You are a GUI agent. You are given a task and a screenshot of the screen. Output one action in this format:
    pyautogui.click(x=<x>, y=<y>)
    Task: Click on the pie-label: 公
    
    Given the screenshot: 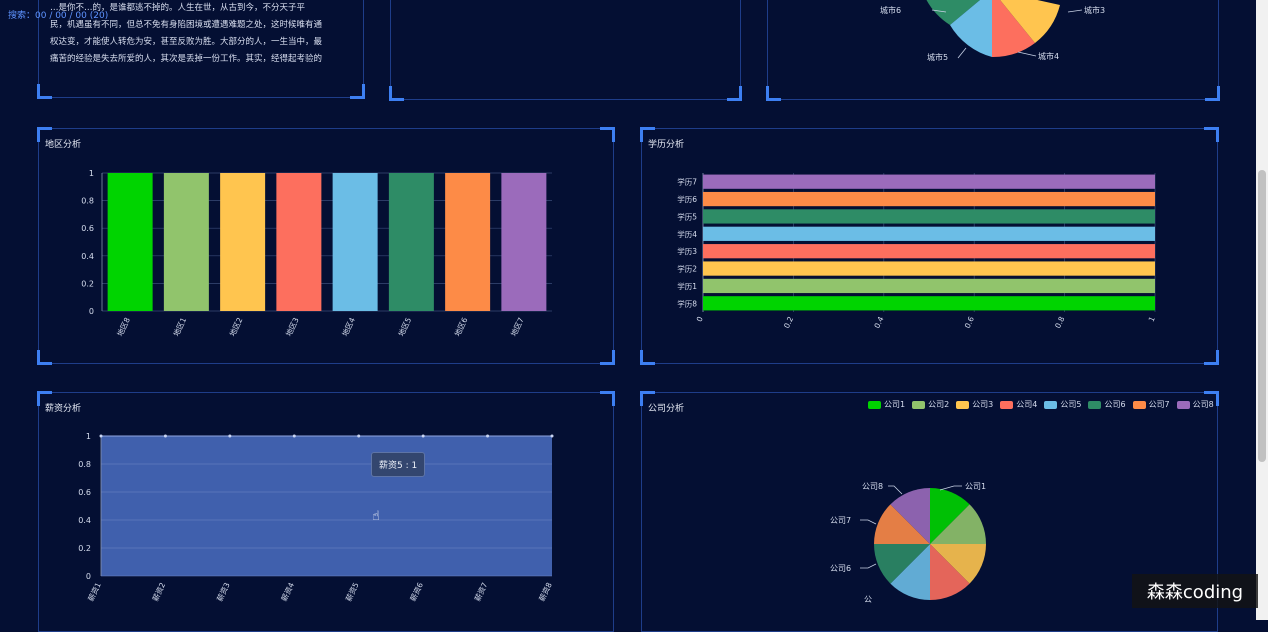 What is the action you would take?
    pyautogui.click(x=868, y=599)
    